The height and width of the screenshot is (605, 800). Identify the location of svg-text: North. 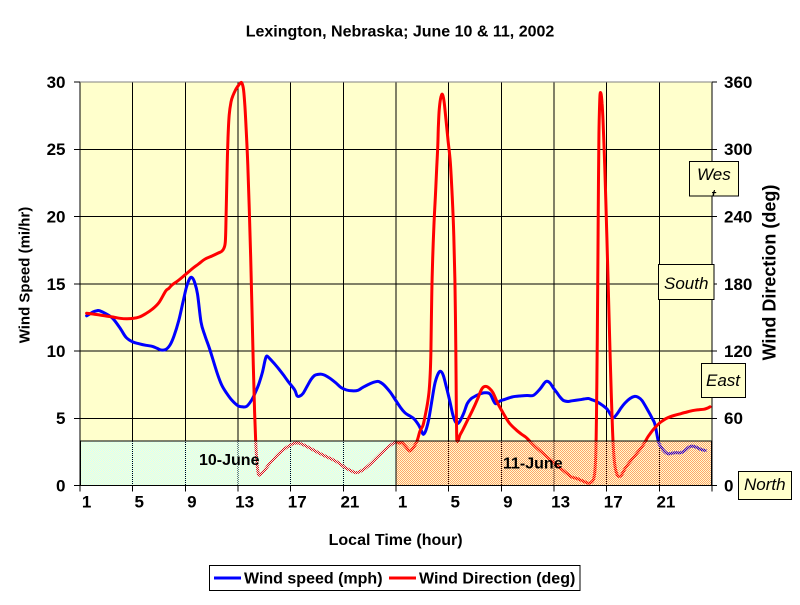
(765, 484).